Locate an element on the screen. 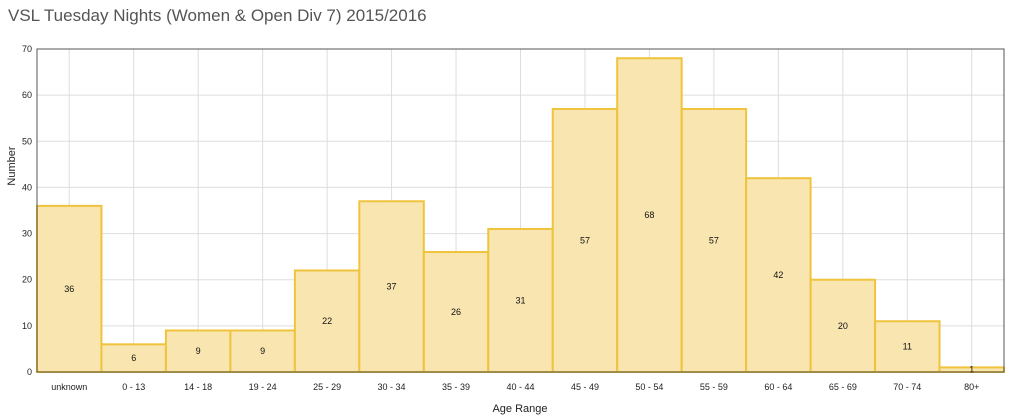  data-label: 37 is located at coordinates (392, 287).